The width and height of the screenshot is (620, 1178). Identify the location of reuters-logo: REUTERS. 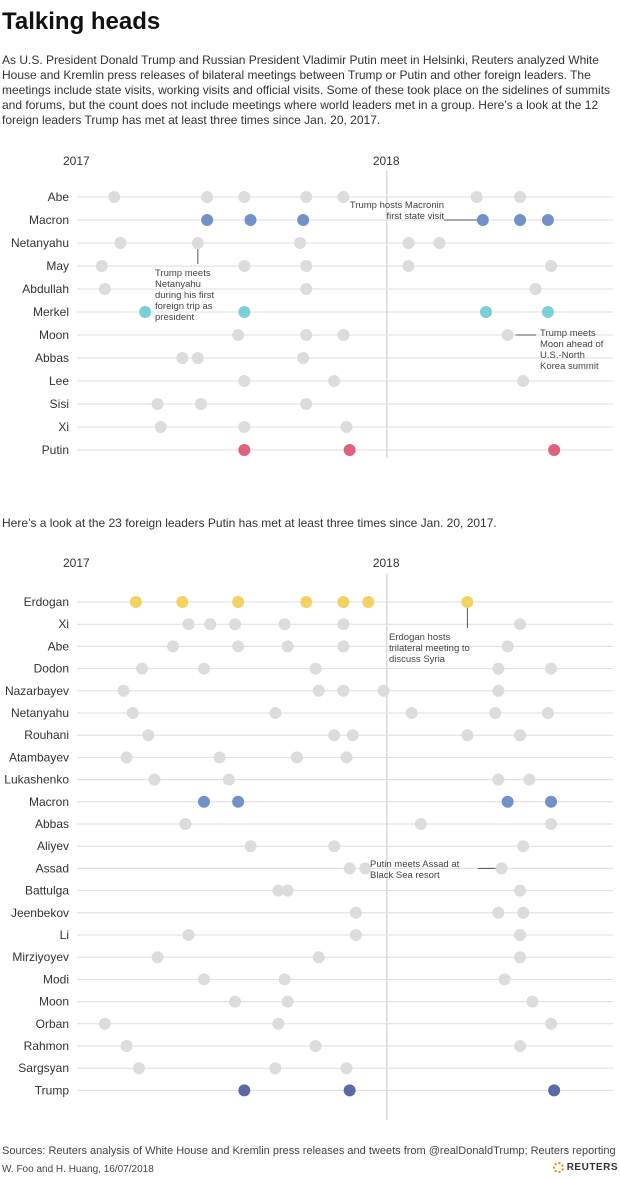
(585, 1167).